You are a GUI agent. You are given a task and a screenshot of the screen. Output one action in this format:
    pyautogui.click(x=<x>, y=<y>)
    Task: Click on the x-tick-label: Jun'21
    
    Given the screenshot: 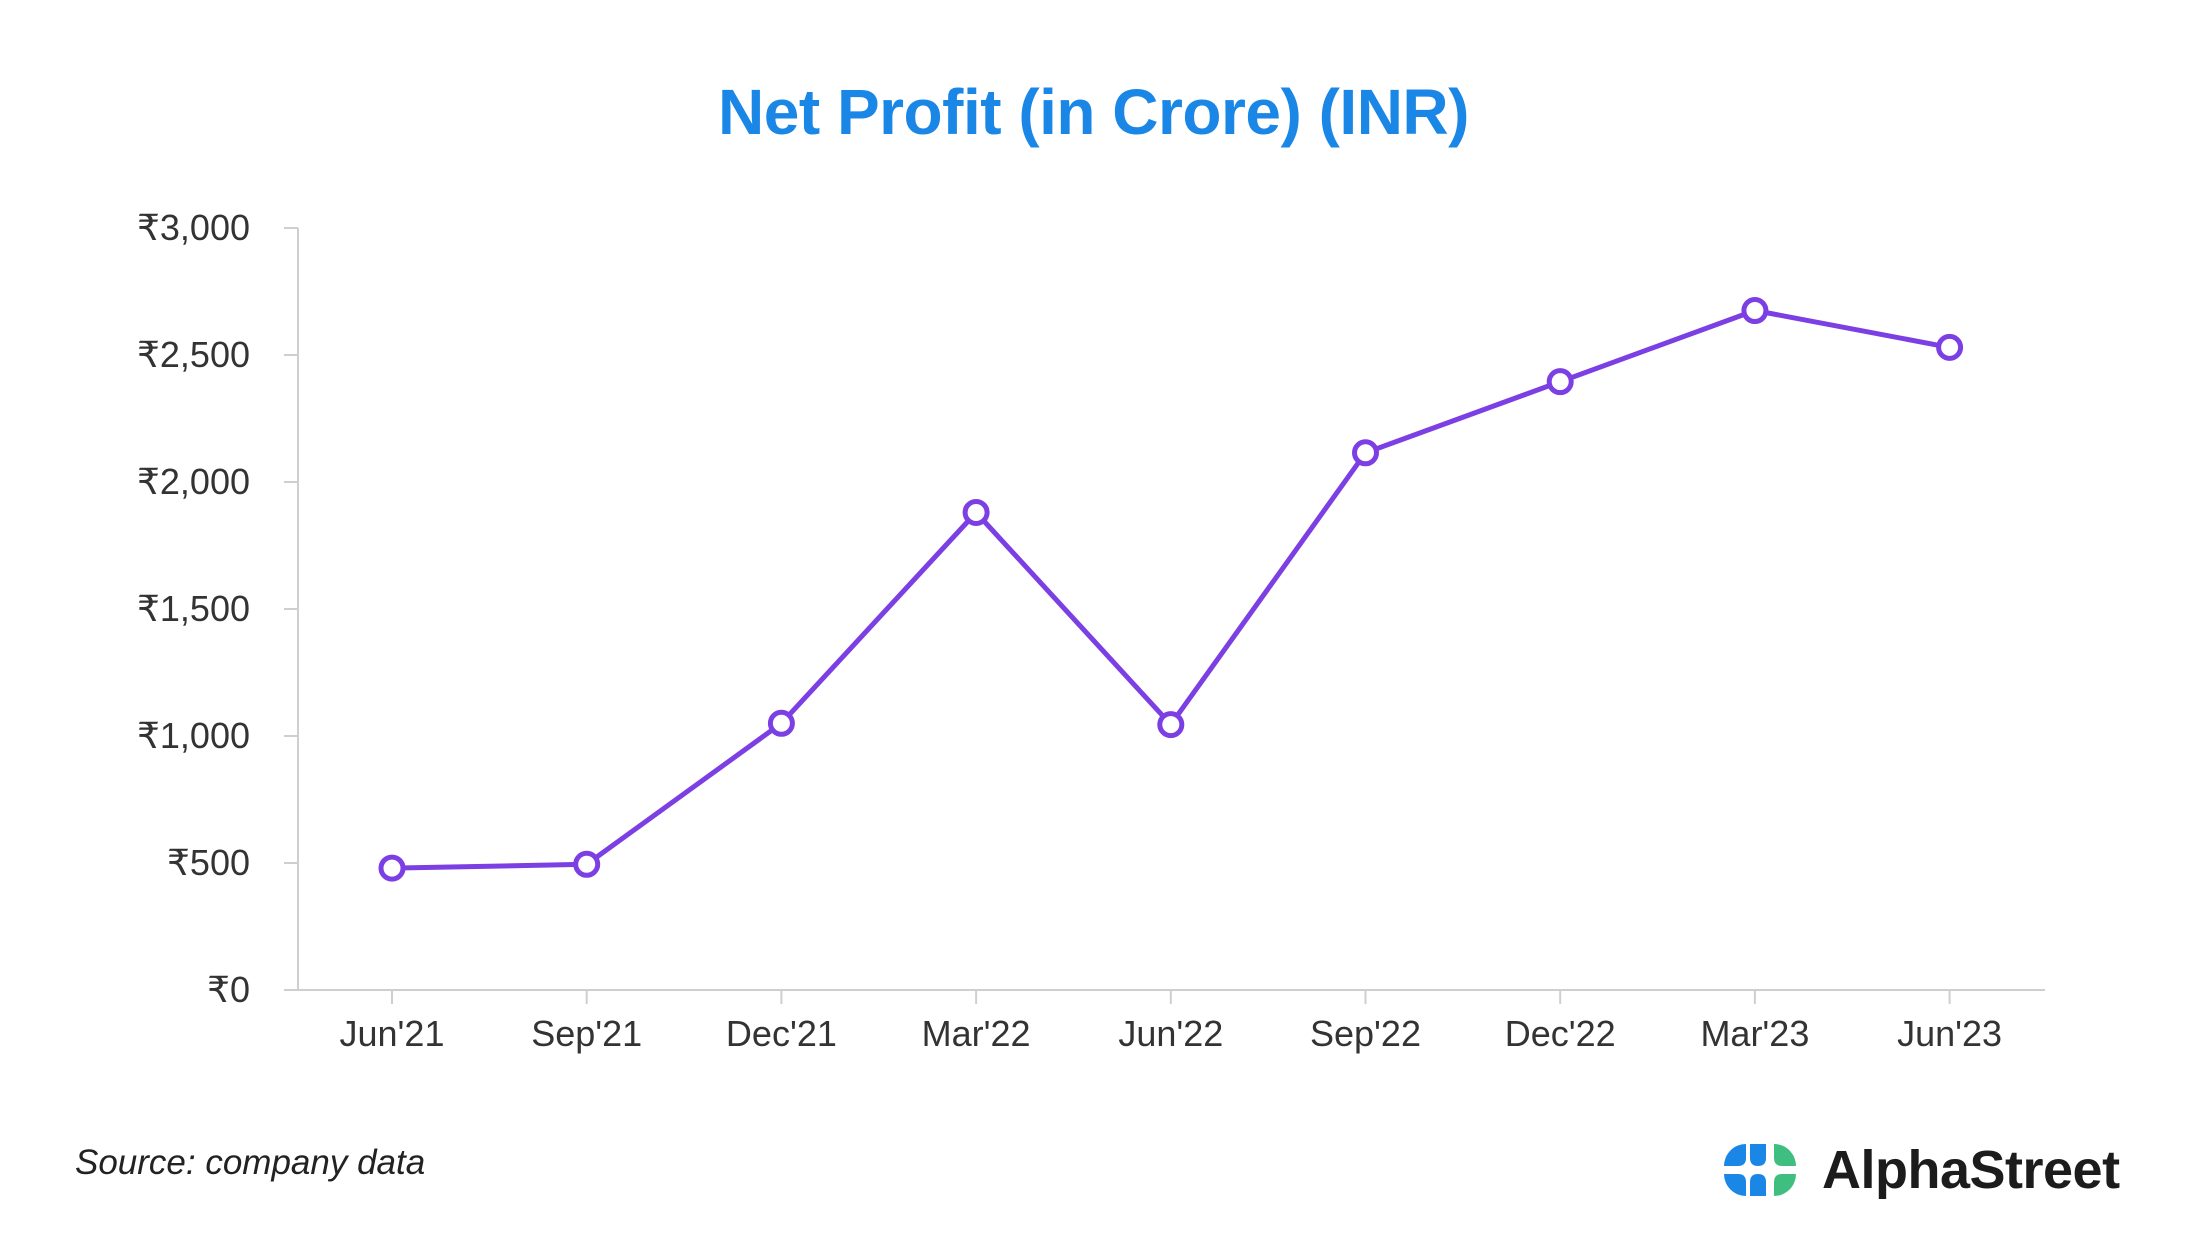 What is the action you would take?
    pyautogui.click(x=392, y=1033)
    